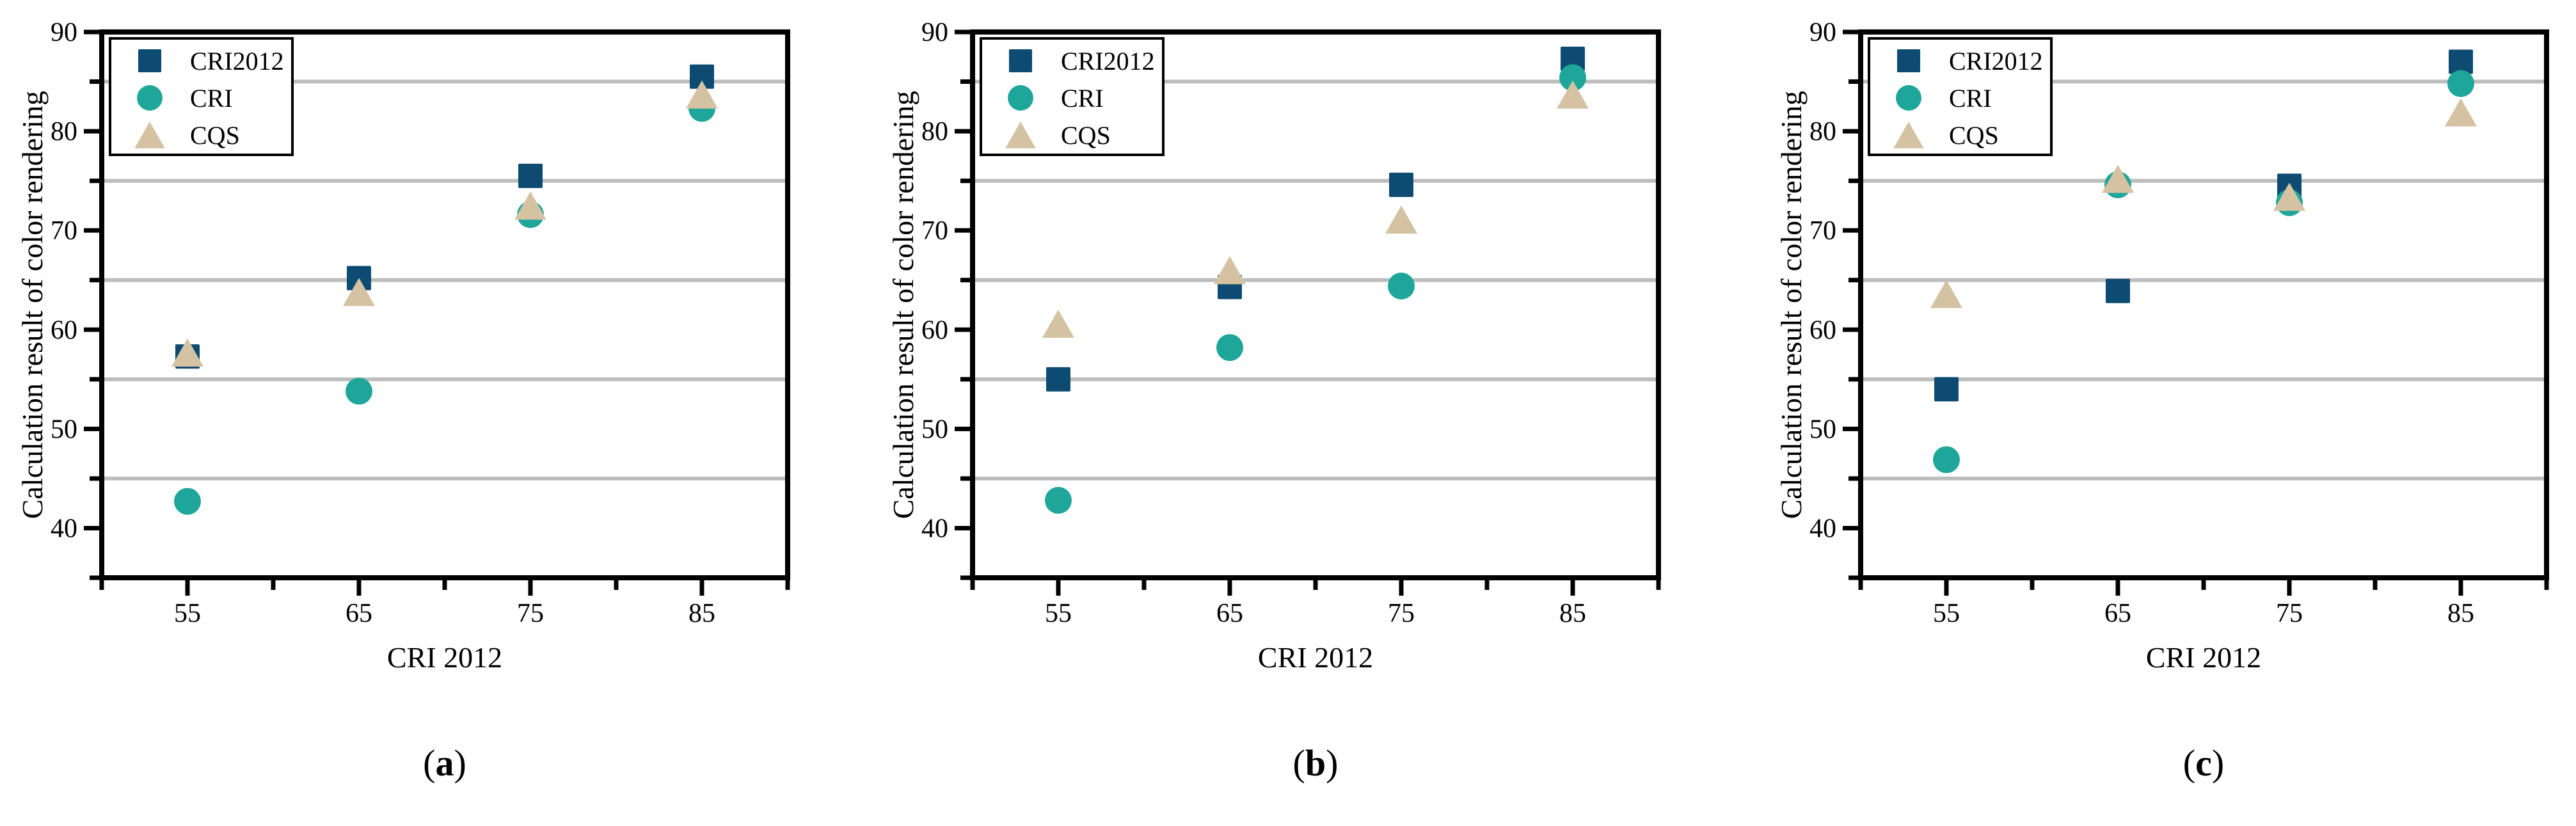 Image resolution: width=2576 pixels, height=826 pixels. I want to click on caption-c: (c), so click(2203, 763).